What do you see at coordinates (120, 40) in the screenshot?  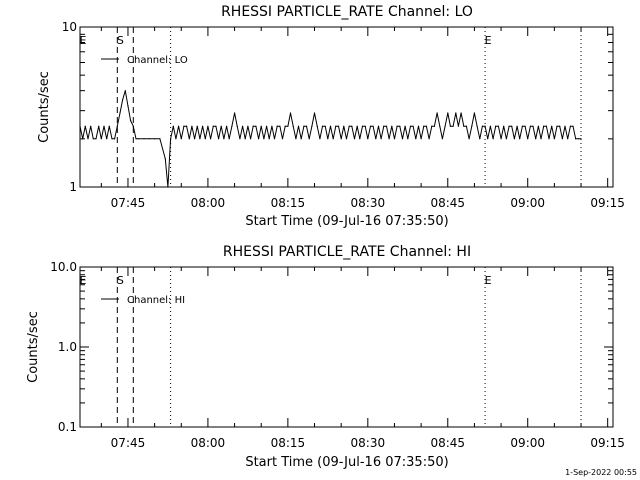 I see `flag-marker-label-0-1: S` at bounding box center [120, 40].